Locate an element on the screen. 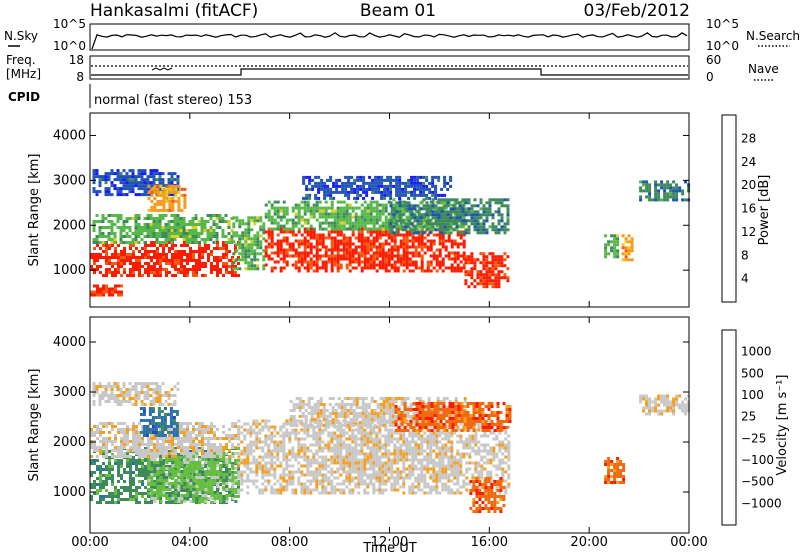 The height and width of the screenshot is (554, 800). power-region is located at coordinates (449, 216).